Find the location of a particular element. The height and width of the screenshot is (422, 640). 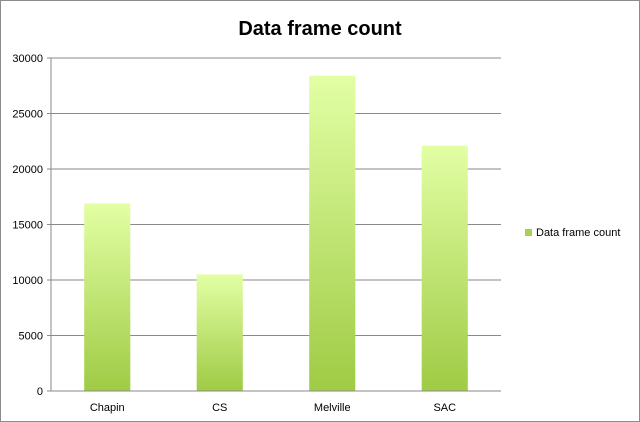

y-axis-tick-labels: 0 5000 10000 15000 20000 25000 30000 is located at coordinates (27, 225).